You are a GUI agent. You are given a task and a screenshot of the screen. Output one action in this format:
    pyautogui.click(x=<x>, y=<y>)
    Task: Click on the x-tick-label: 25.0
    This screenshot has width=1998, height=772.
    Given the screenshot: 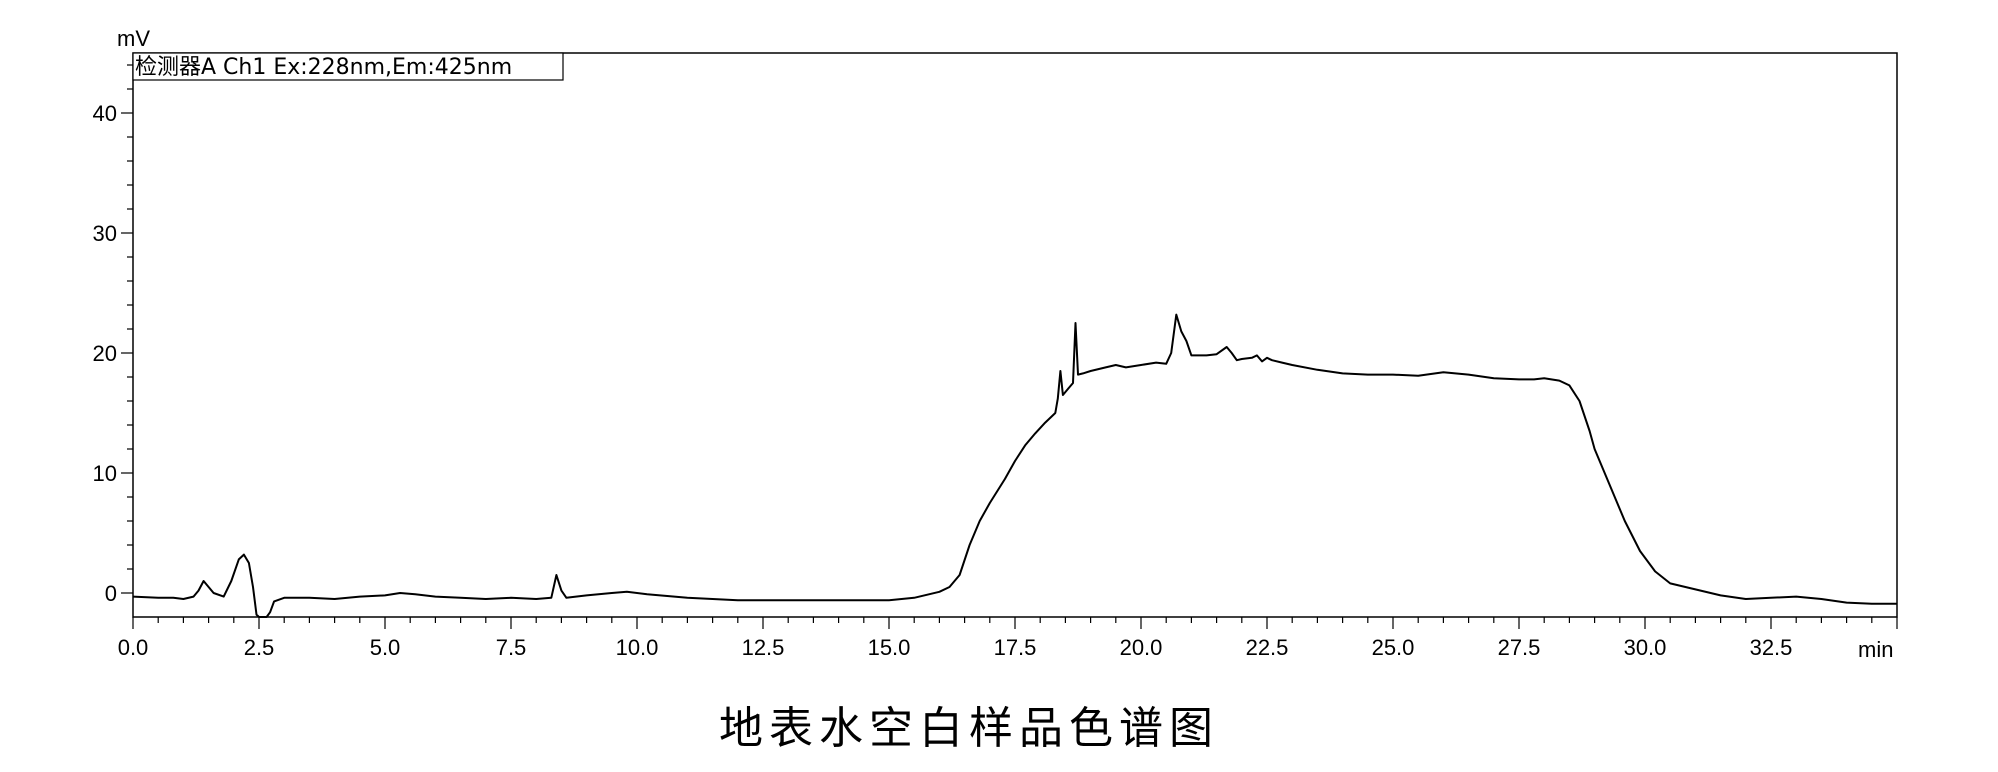 What is the action you would take?
    pyautogui.click(x=1393, y=647)
    